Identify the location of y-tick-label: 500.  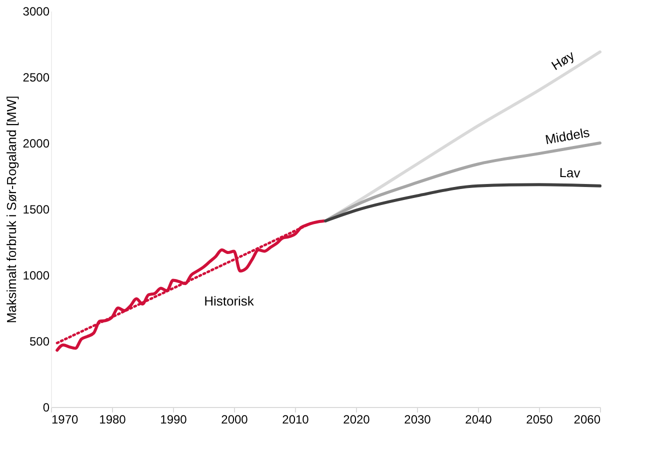
(39, 341).